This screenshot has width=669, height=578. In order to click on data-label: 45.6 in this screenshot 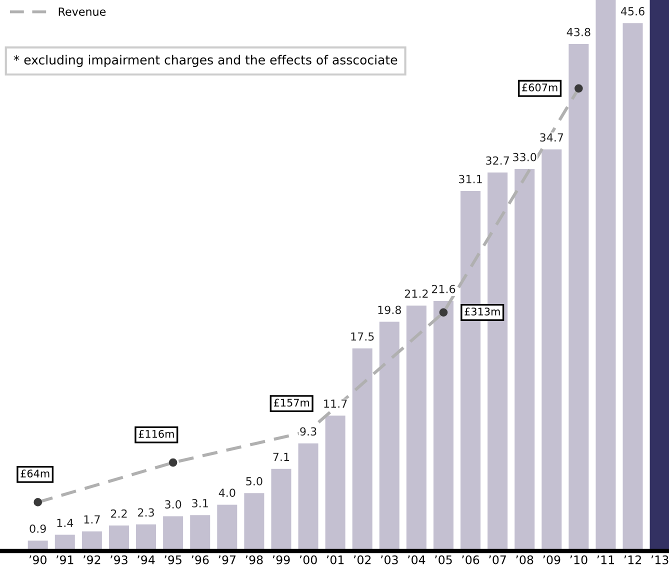, I will do `click(632, 11)`.